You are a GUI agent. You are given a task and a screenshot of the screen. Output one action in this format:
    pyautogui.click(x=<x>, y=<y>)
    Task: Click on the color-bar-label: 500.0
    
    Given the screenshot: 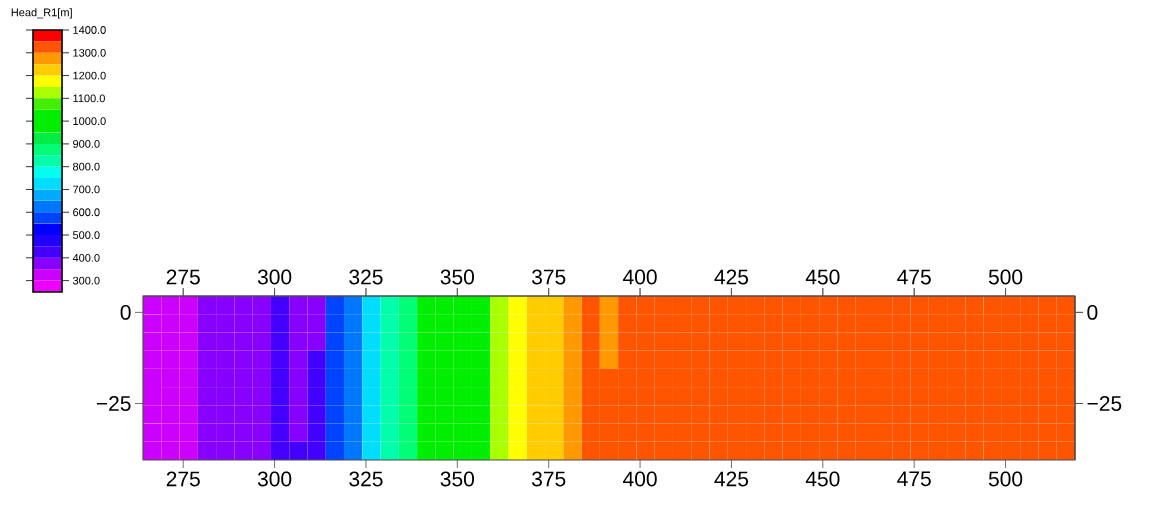 What is the action you would take?
    pyautogui.click(x=86, y=235)
    